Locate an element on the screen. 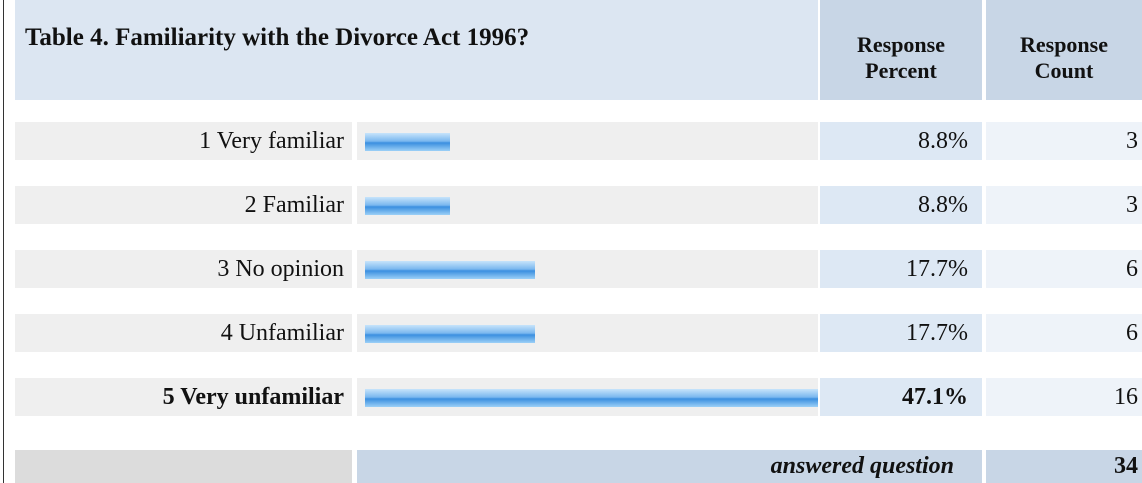 Image resolution: width=1142 pixels, height=483 pixels. row-label: 4 Unfamiliar is located at coordinates (183, 333).